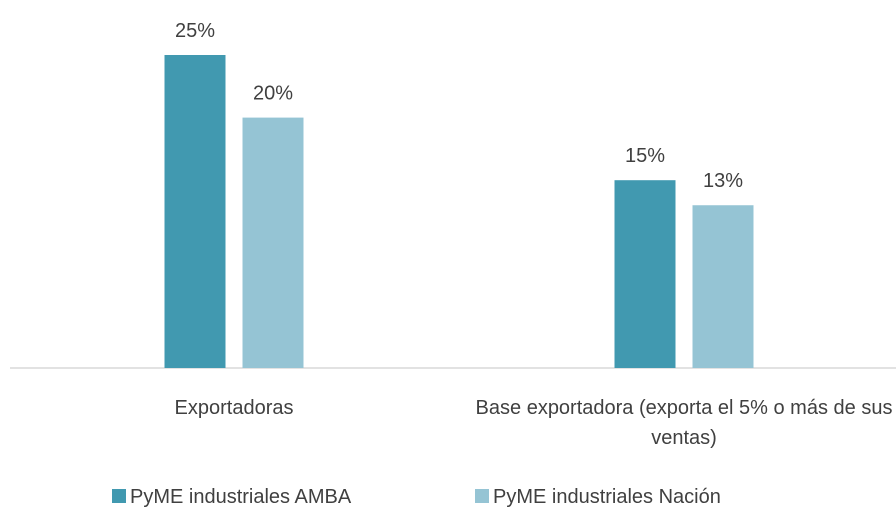  Describe the element at coordinates (607, 497) in the screenshot. I see `legend-label: PyME industriales Nación` at that location.